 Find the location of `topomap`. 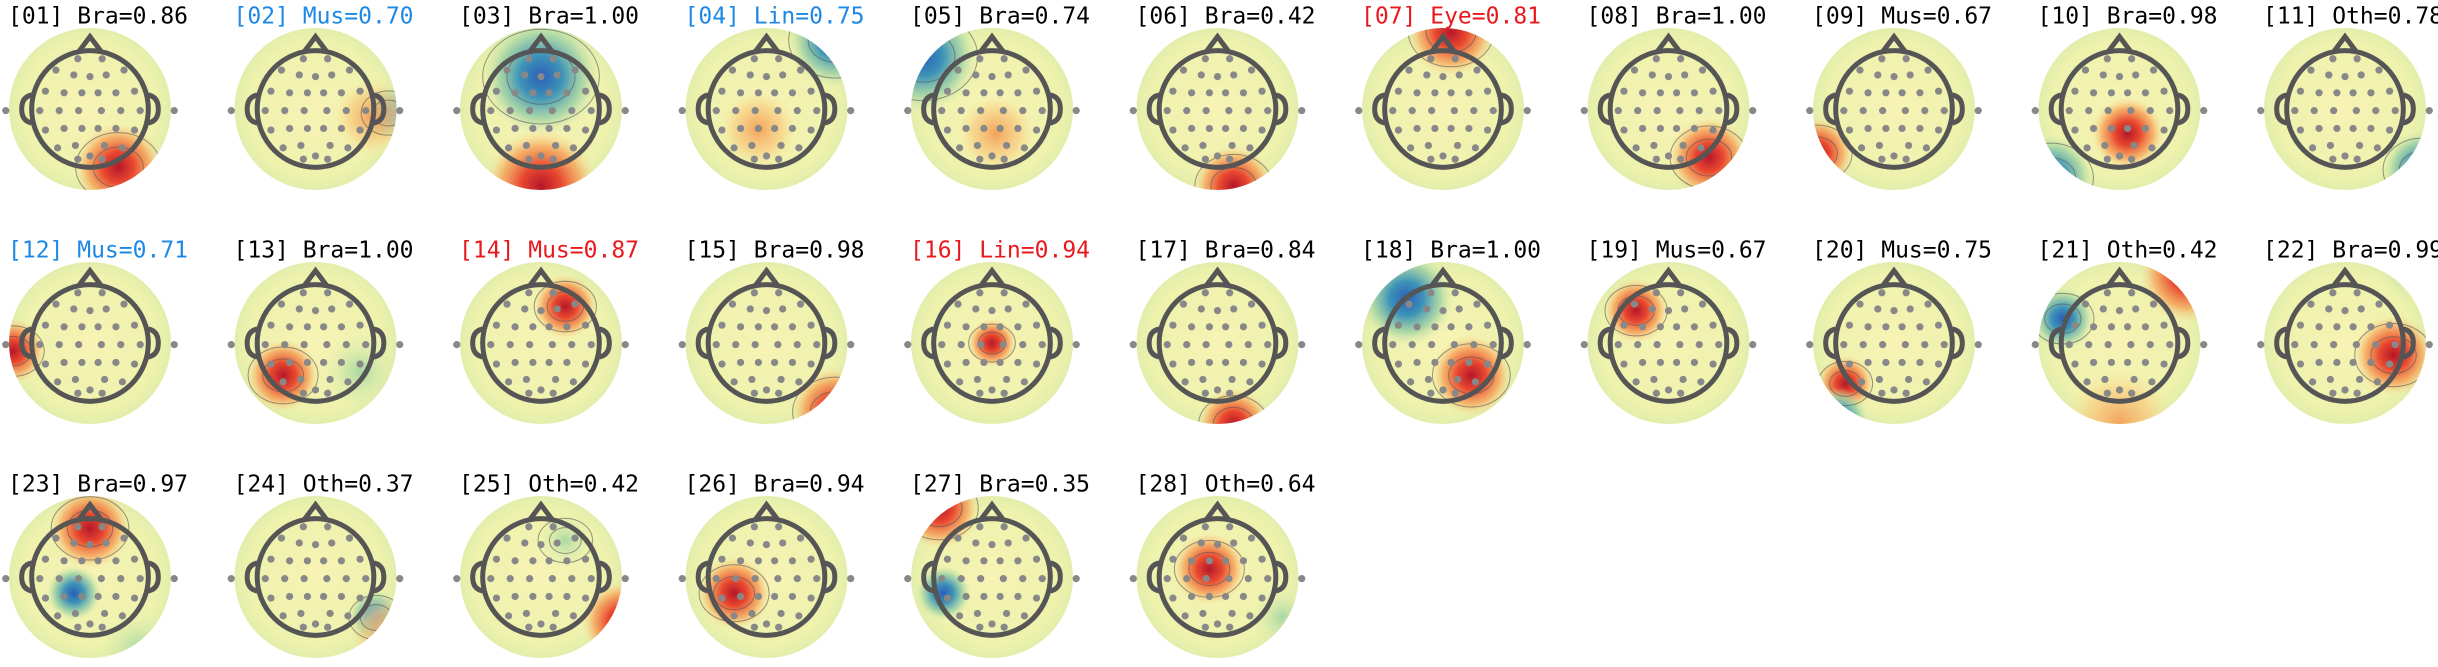

topomap is located at coordinates (1668, 343).